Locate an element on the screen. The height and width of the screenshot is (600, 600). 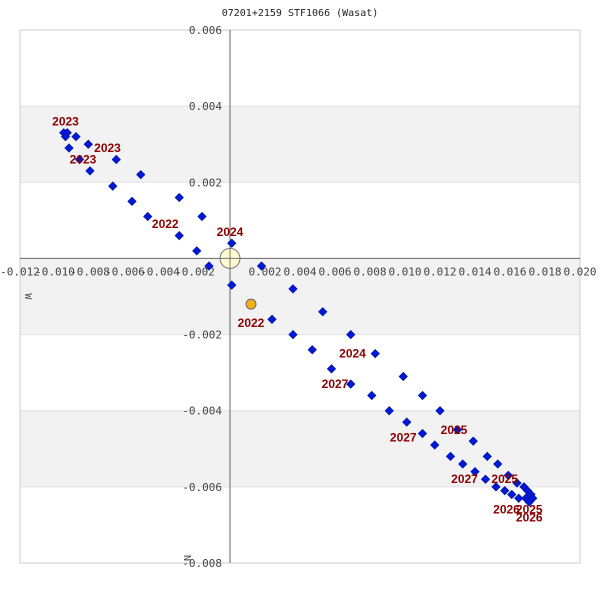
x-tick-label: 0.010 is located at coordinates (404, 271).